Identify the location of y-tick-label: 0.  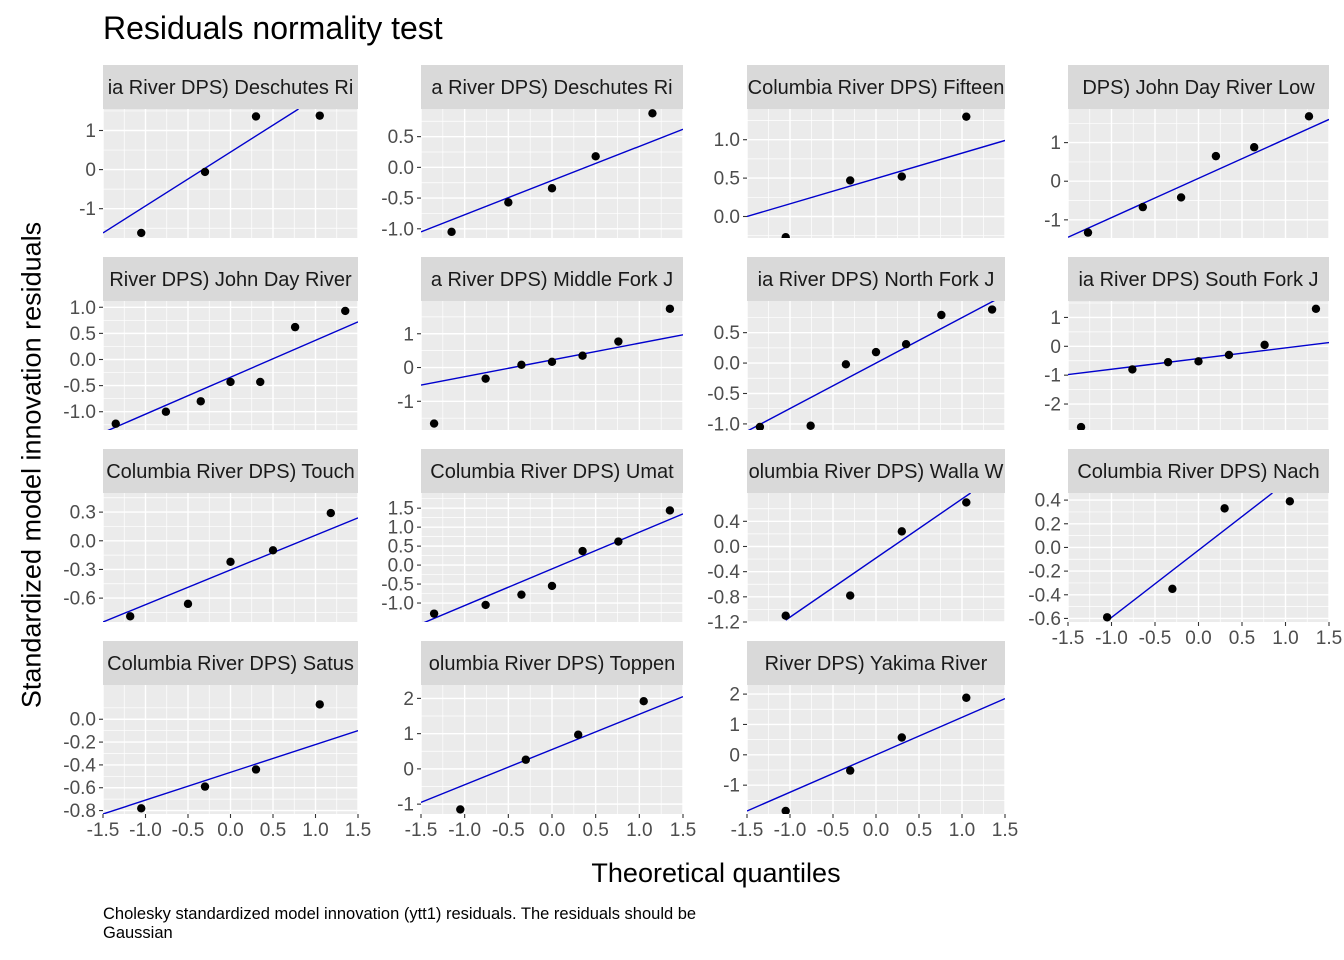
(1055, 182).